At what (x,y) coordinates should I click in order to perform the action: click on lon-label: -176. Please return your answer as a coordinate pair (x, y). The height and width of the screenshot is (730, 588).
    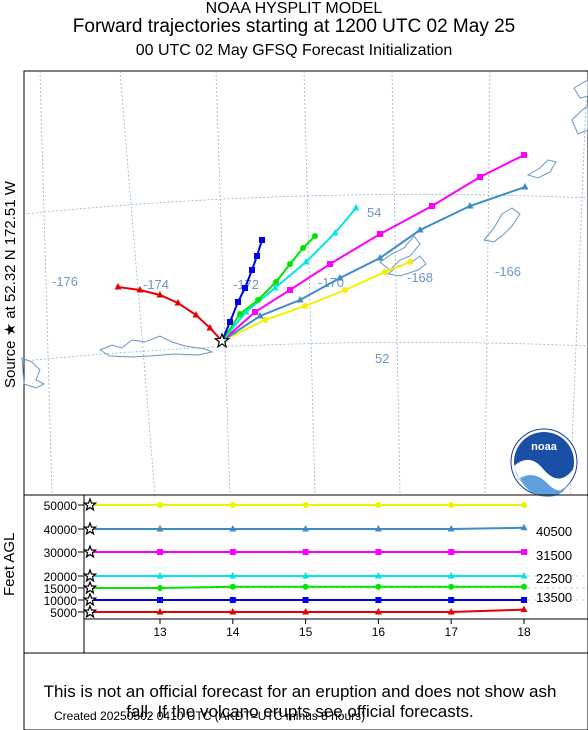
    Looking at the image, I should click on (65, 281).